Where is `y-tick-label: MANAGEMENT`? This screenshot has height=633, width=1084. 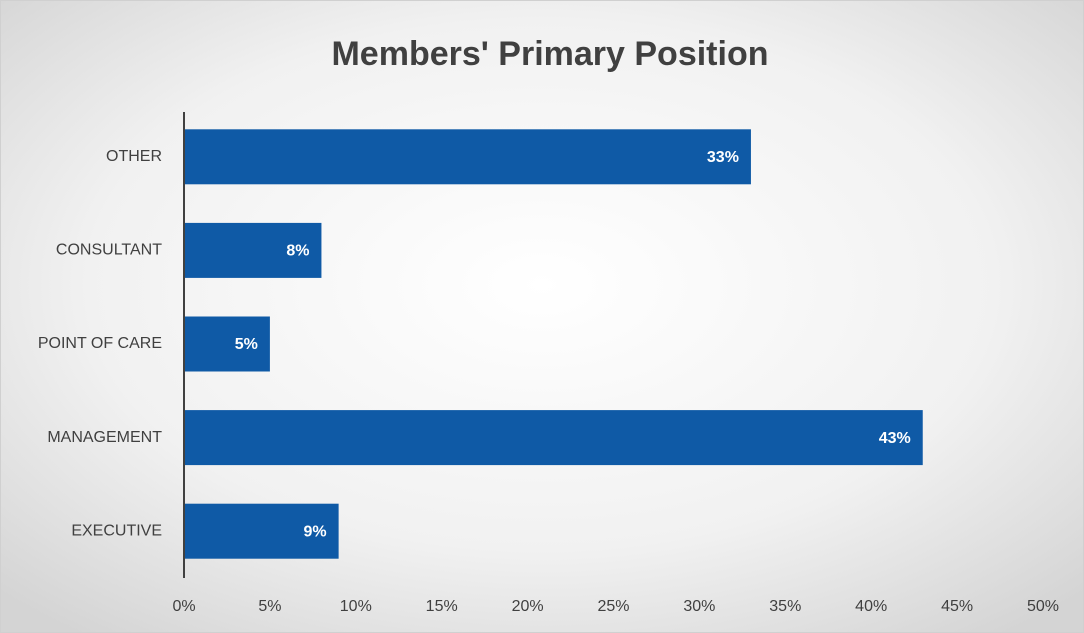 y-tick-label: MANAGEMENT is located at coordinates (104, 437).